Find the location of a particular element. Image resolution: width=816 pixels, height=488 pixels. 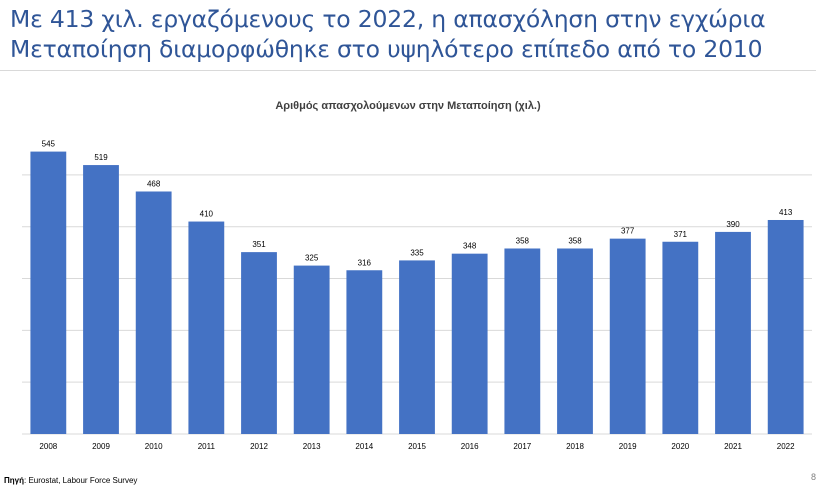

bar-2012 is located at coordinates (259, 343).